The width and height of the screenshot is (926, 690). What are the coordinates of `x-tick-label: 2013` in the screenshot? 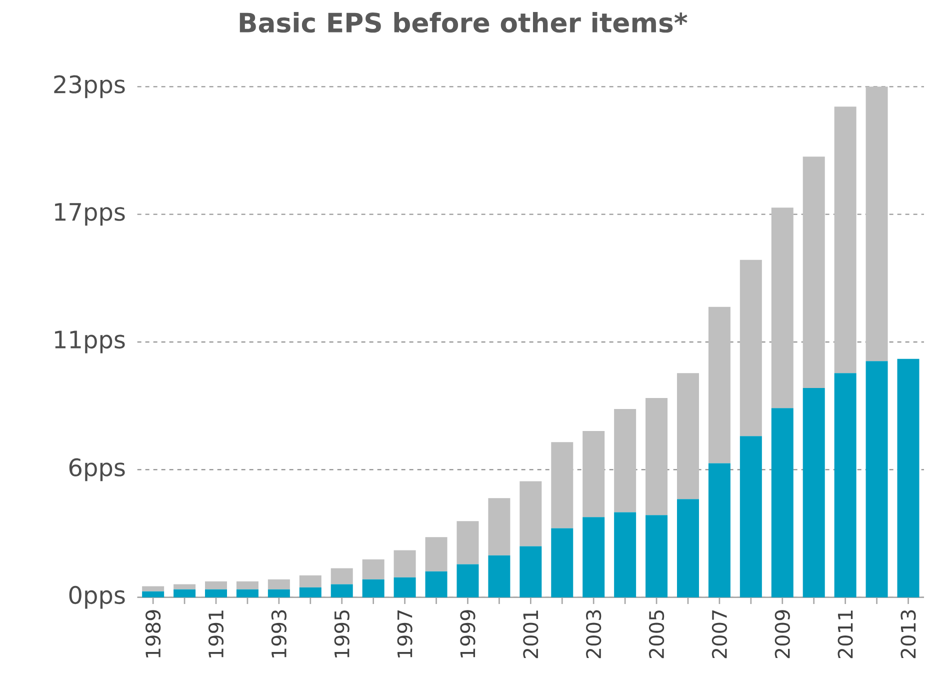 It's located at (908, 634).